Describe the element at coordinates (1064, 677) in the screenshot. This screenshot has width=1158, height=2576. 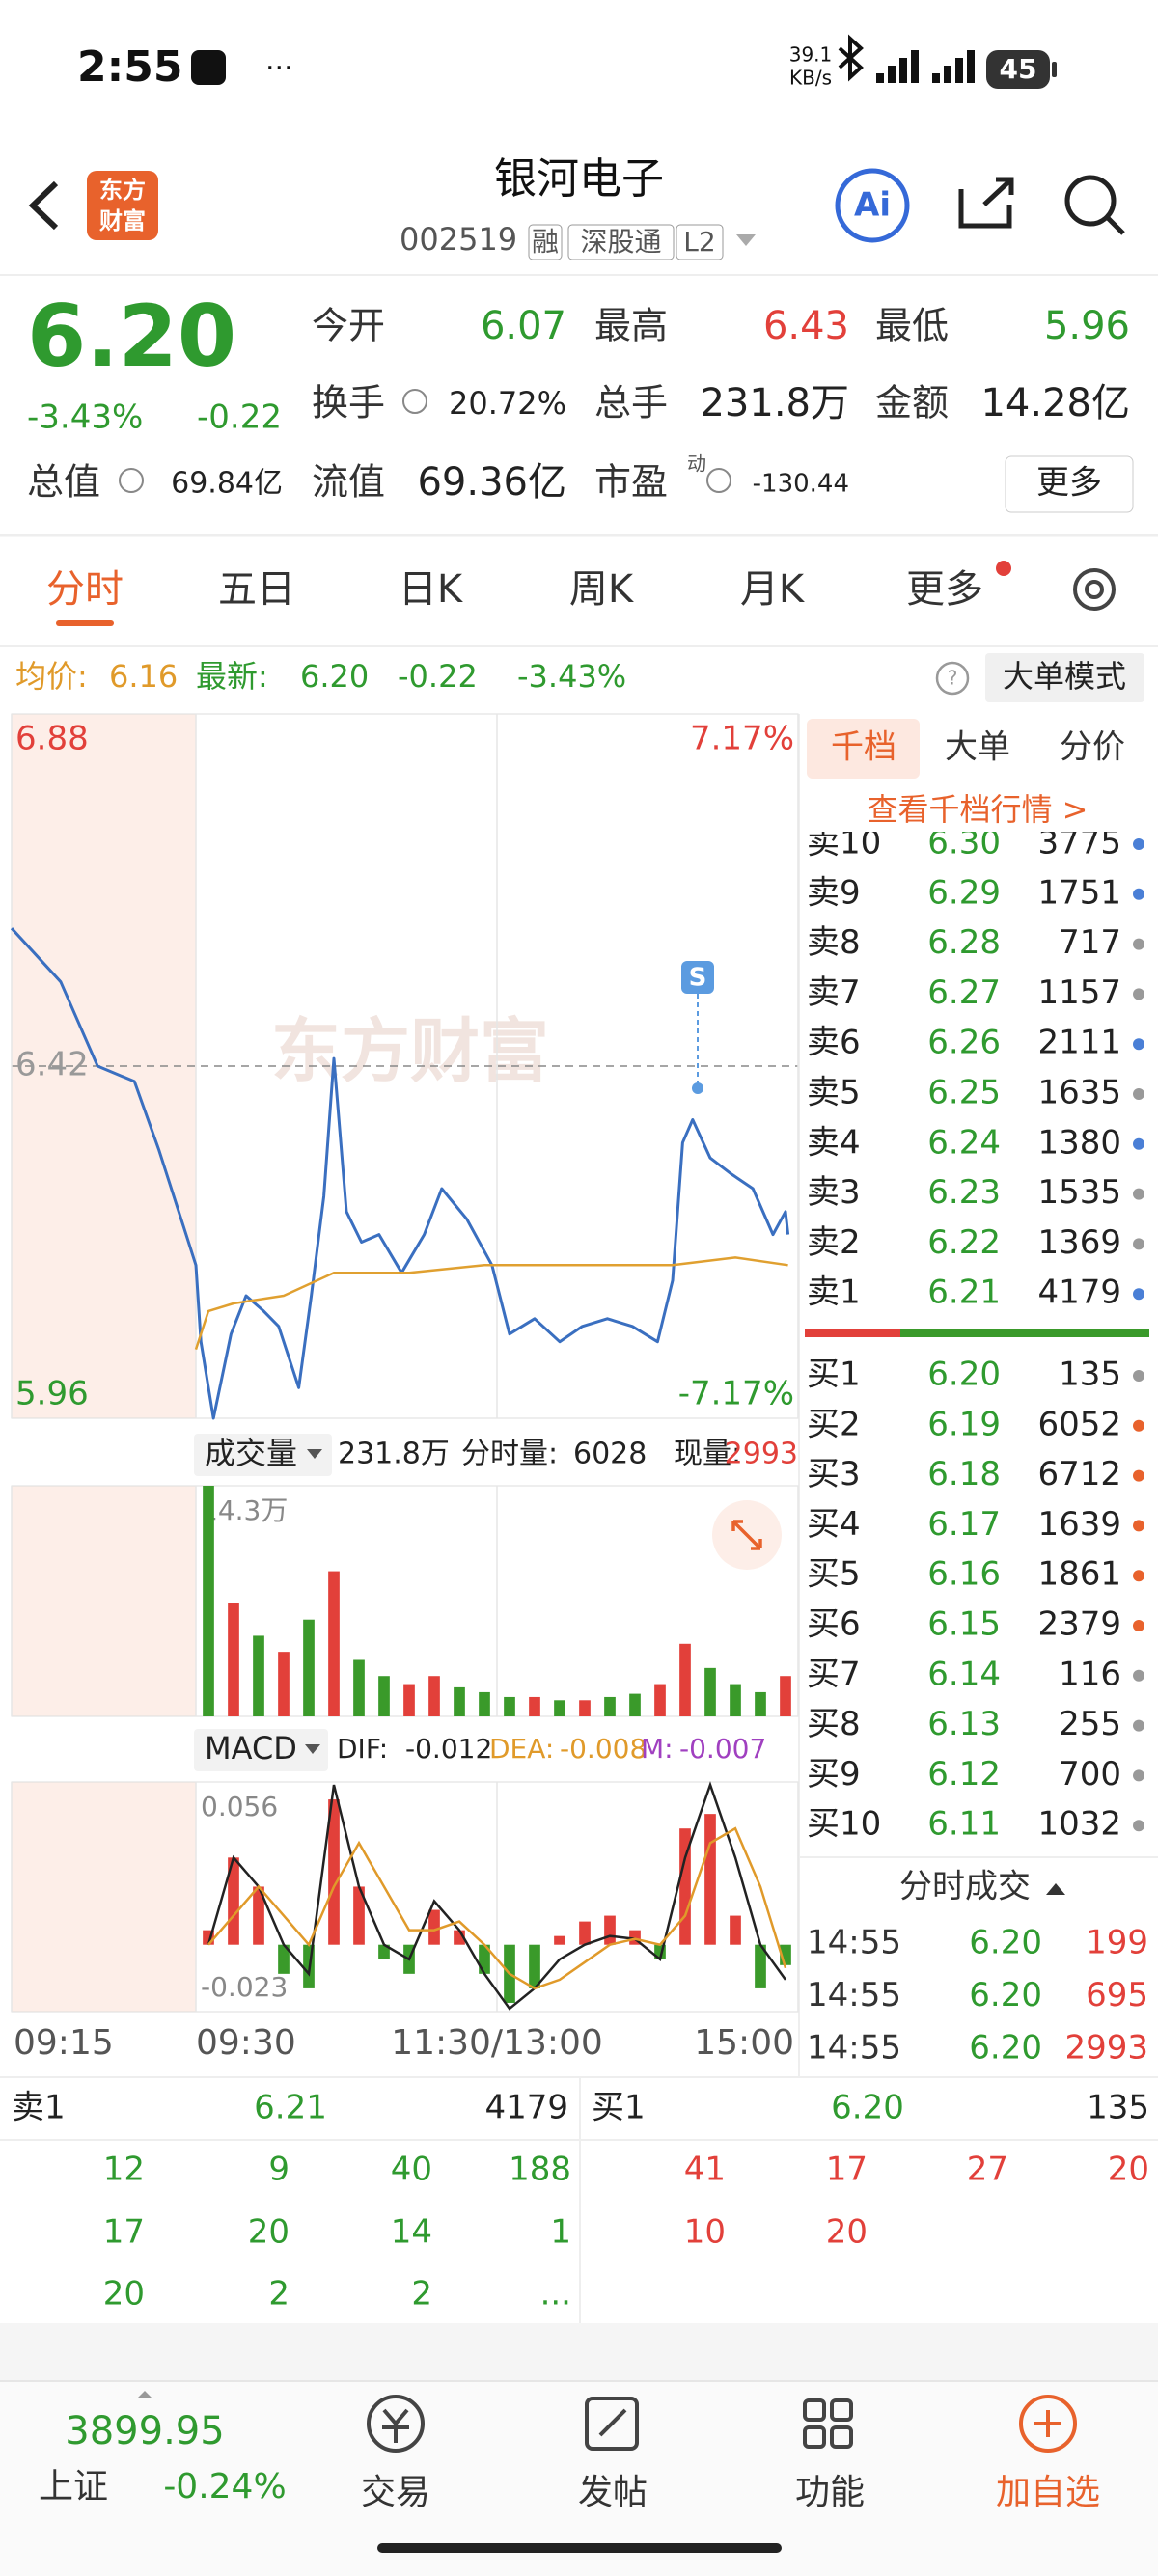
I see `mode-button` at that location.